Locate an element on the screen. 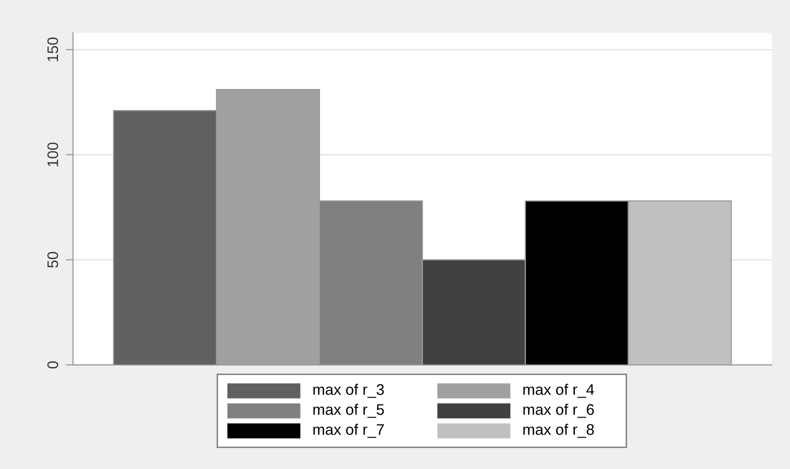 The width and height of the screenshot is (790, 469). y-tick-label: 50 is located at coordinates (52, 260).